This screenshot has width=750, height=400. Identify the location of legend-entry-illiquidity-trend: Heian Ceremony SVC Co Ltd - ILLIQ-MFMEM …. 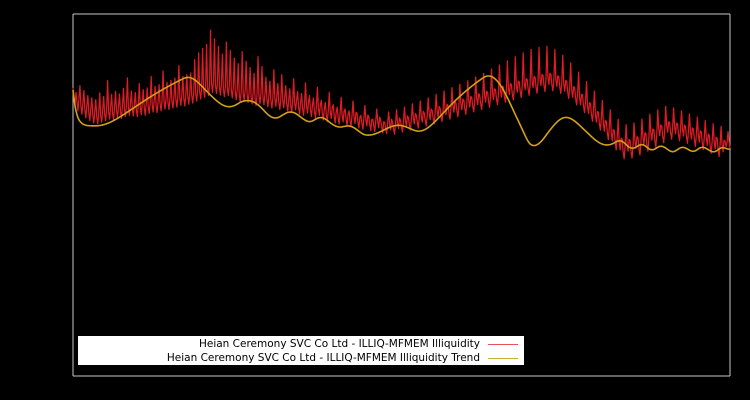
(301, 358).